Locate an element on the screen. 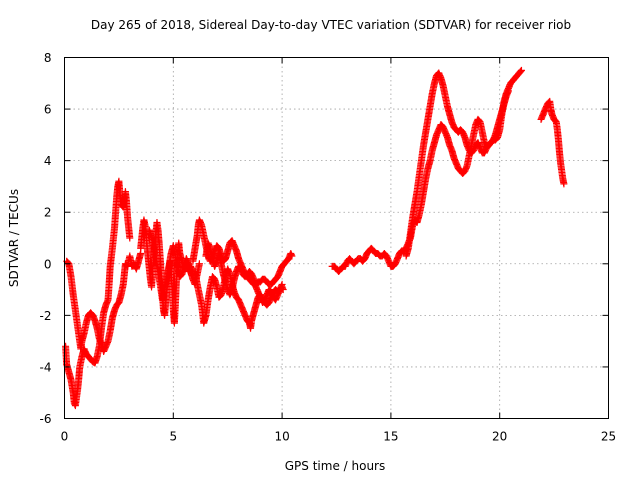 This screenshot has height=480, width=640. y-tick-label: -2 is located at coordinates (46, 316).